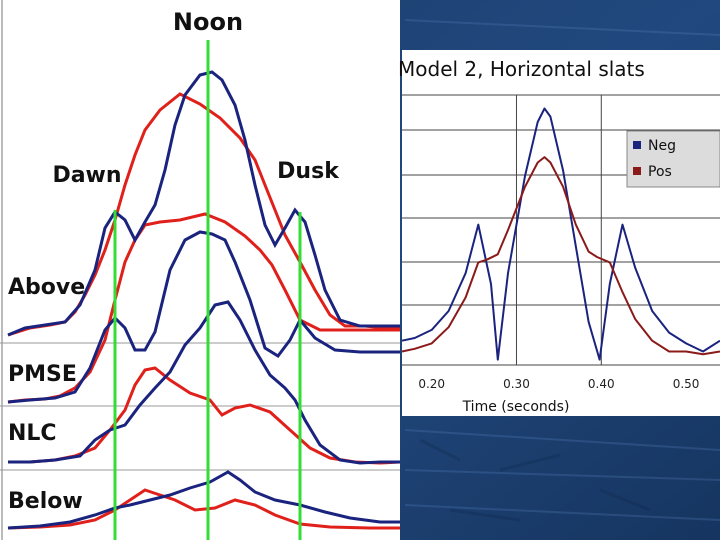  I want to click on legend-label-pos: Pos, so click(660, 172).